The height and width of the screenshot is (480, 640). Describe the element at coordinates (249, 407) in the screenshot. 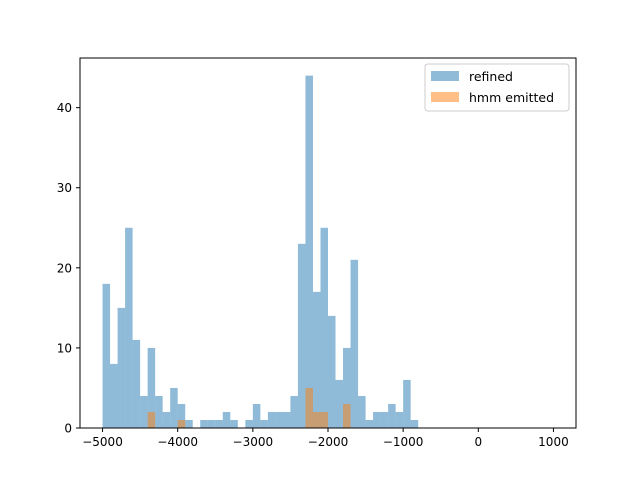

I see `series-hmm-emitted` at that location.